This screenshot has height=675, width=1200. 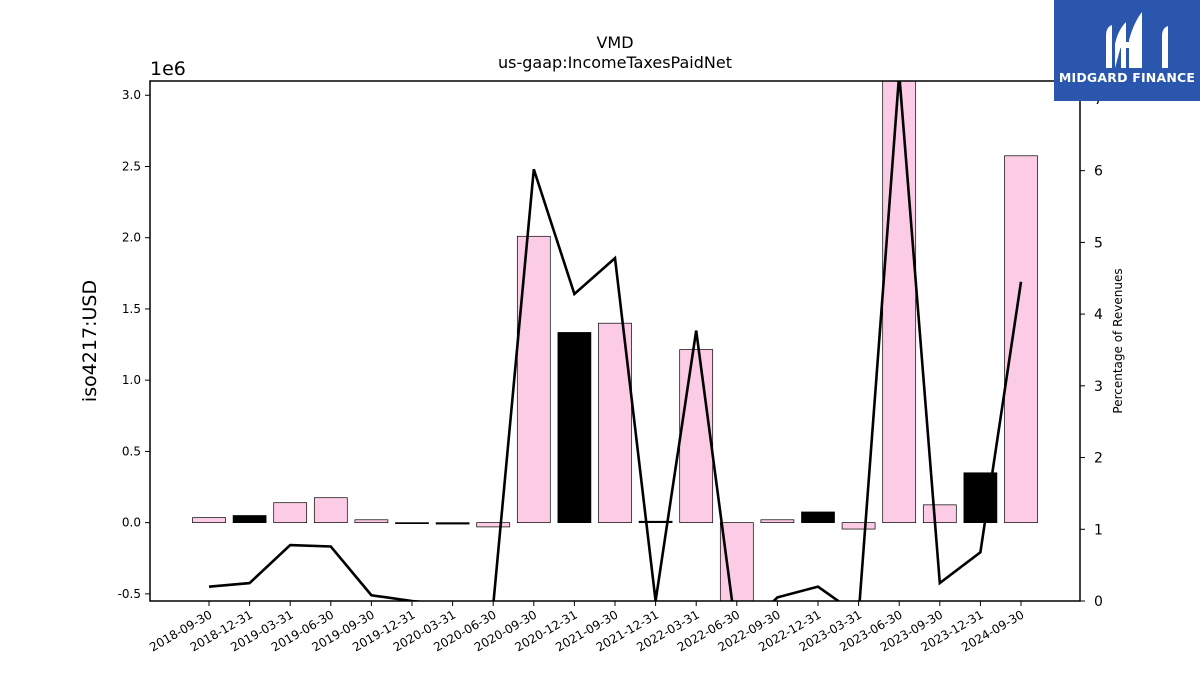 I want to click on y-axis-label: iso4217:USD, so click(x=90, y=341).